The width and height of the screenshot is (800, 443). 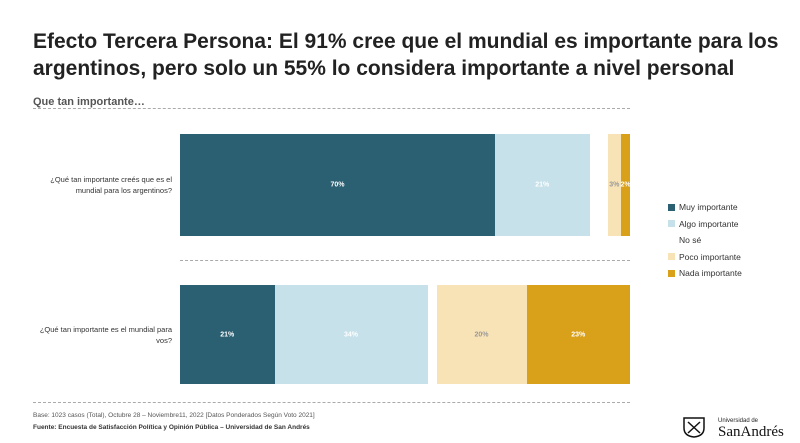 What do you see at coordinates (708, 207) in the screenshot?
I see `legend-label: Muy importante` at bounding box center [708, 207].